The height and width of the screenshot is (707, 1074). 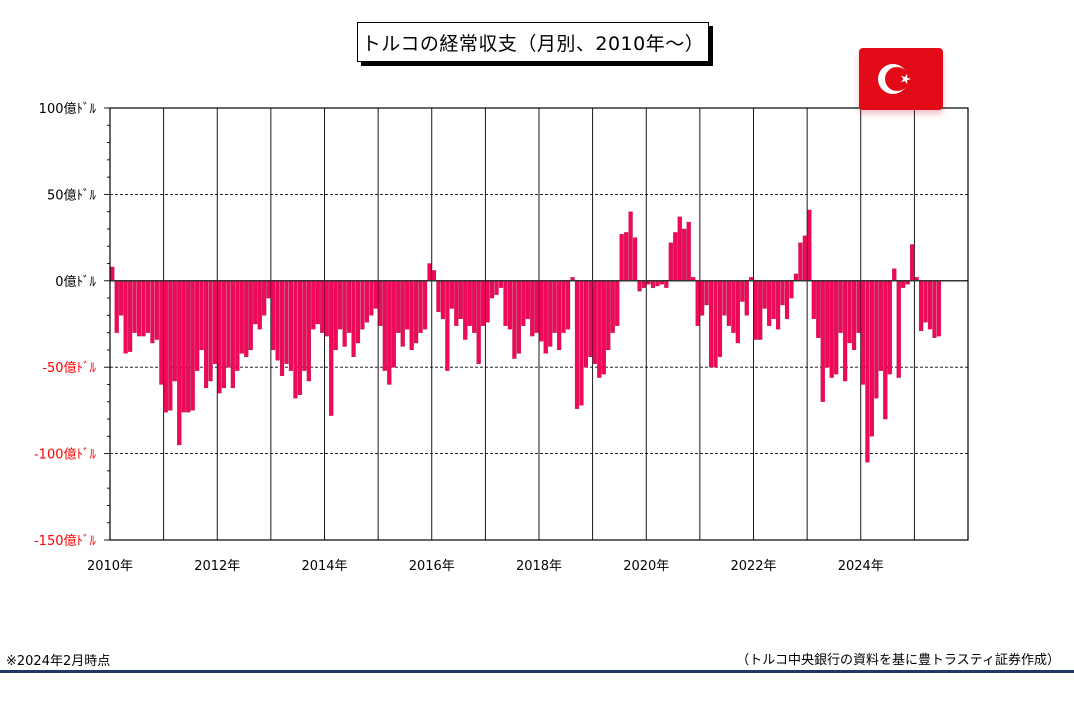 I want to click on x-tick-label: 2022年, so click(x=753, y=566).